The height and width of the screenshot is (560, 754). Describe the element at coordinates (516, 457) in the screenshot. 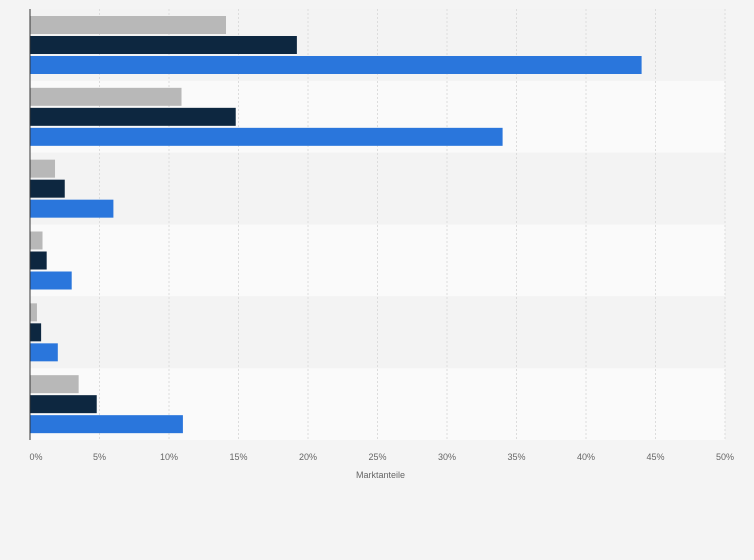

I see `x-tick-label-35: 35%` at that location.